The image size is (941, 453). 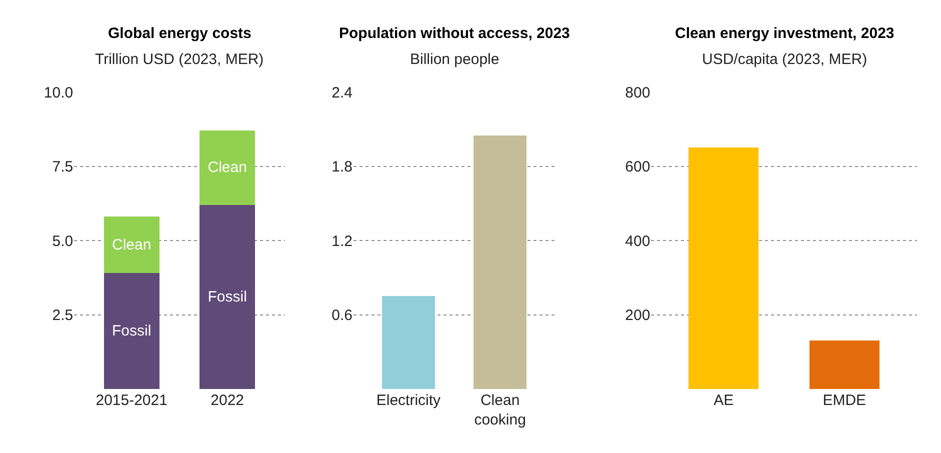 I want to click on text: Fossil, so click(x=227, y=297).